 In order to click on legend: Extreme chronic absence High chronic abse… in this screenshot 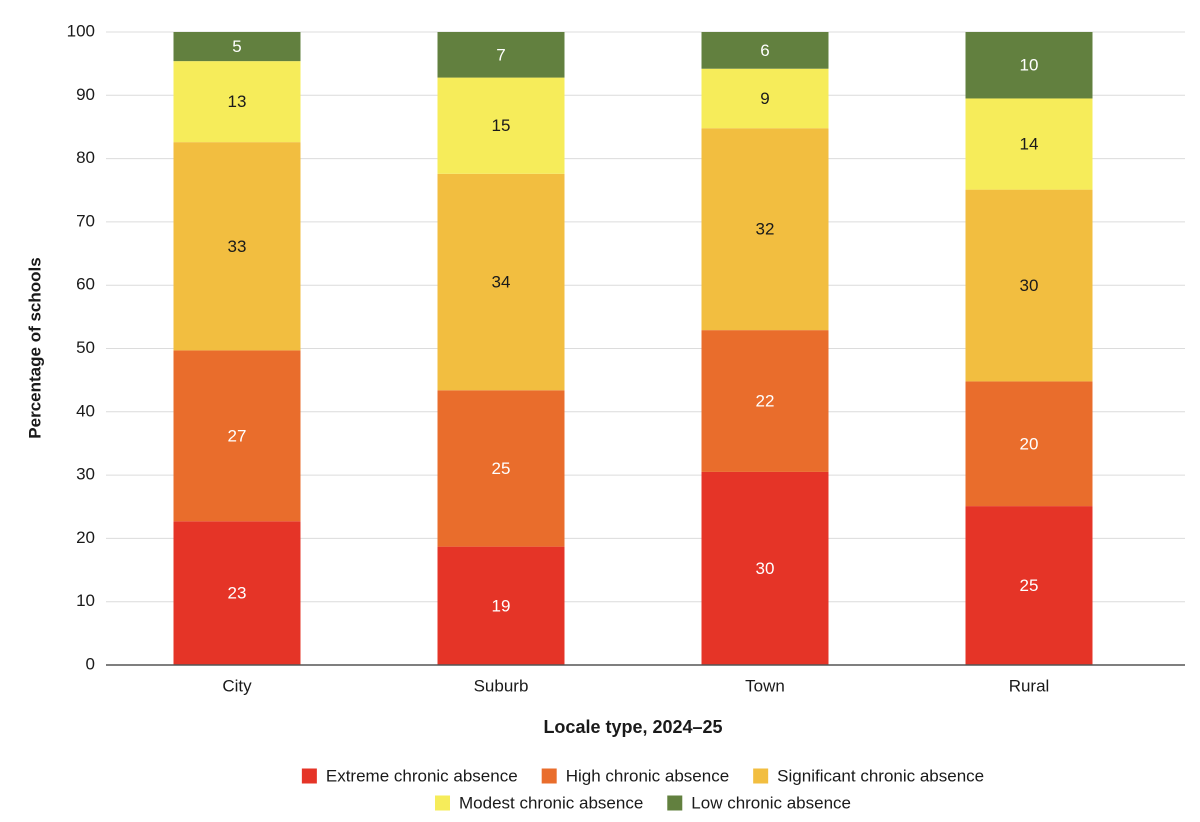, I will do `click(642, 789)`.